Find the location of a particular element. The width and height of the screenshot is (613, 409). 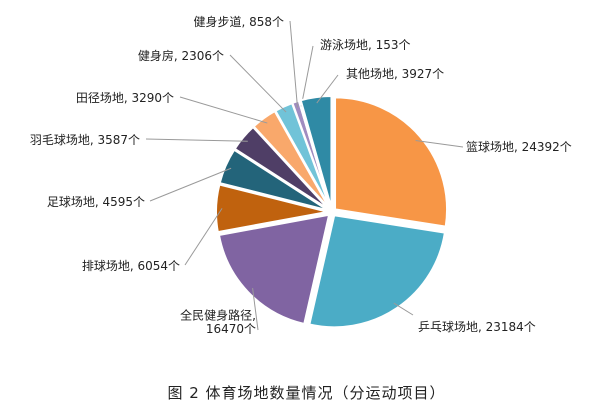

slice-label-7: 健身房, 2306个 is located at coordinates (181, 55).